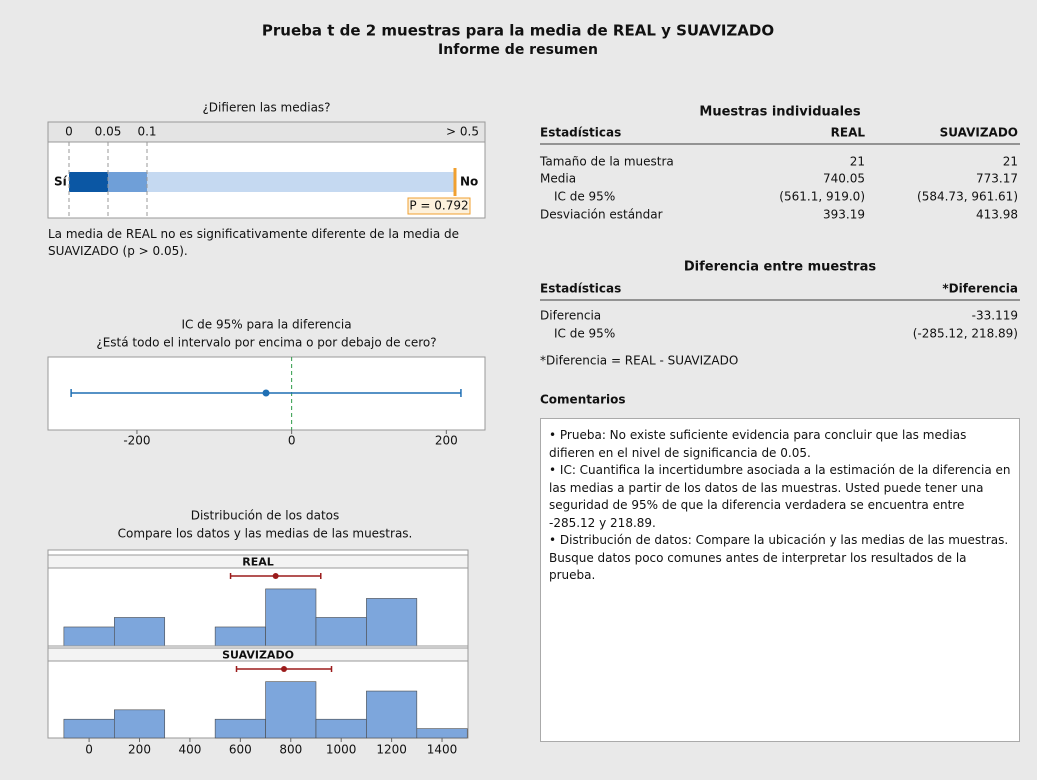  What do you see at coordinates (469, 182) in the screenshot?
I see `high-label: No` at bounding box center [469, 182].